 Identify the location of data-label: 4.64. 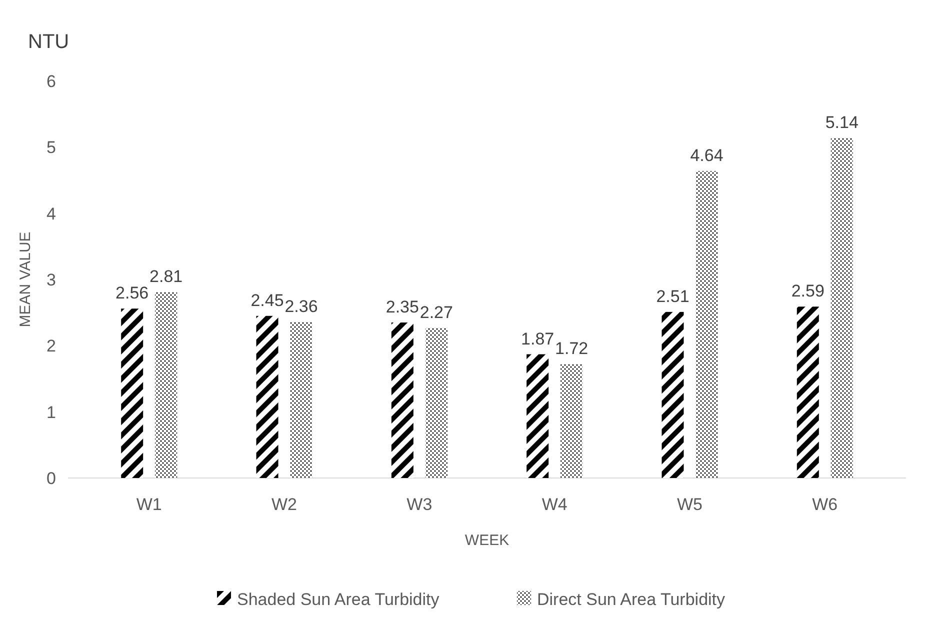
(707, 155).